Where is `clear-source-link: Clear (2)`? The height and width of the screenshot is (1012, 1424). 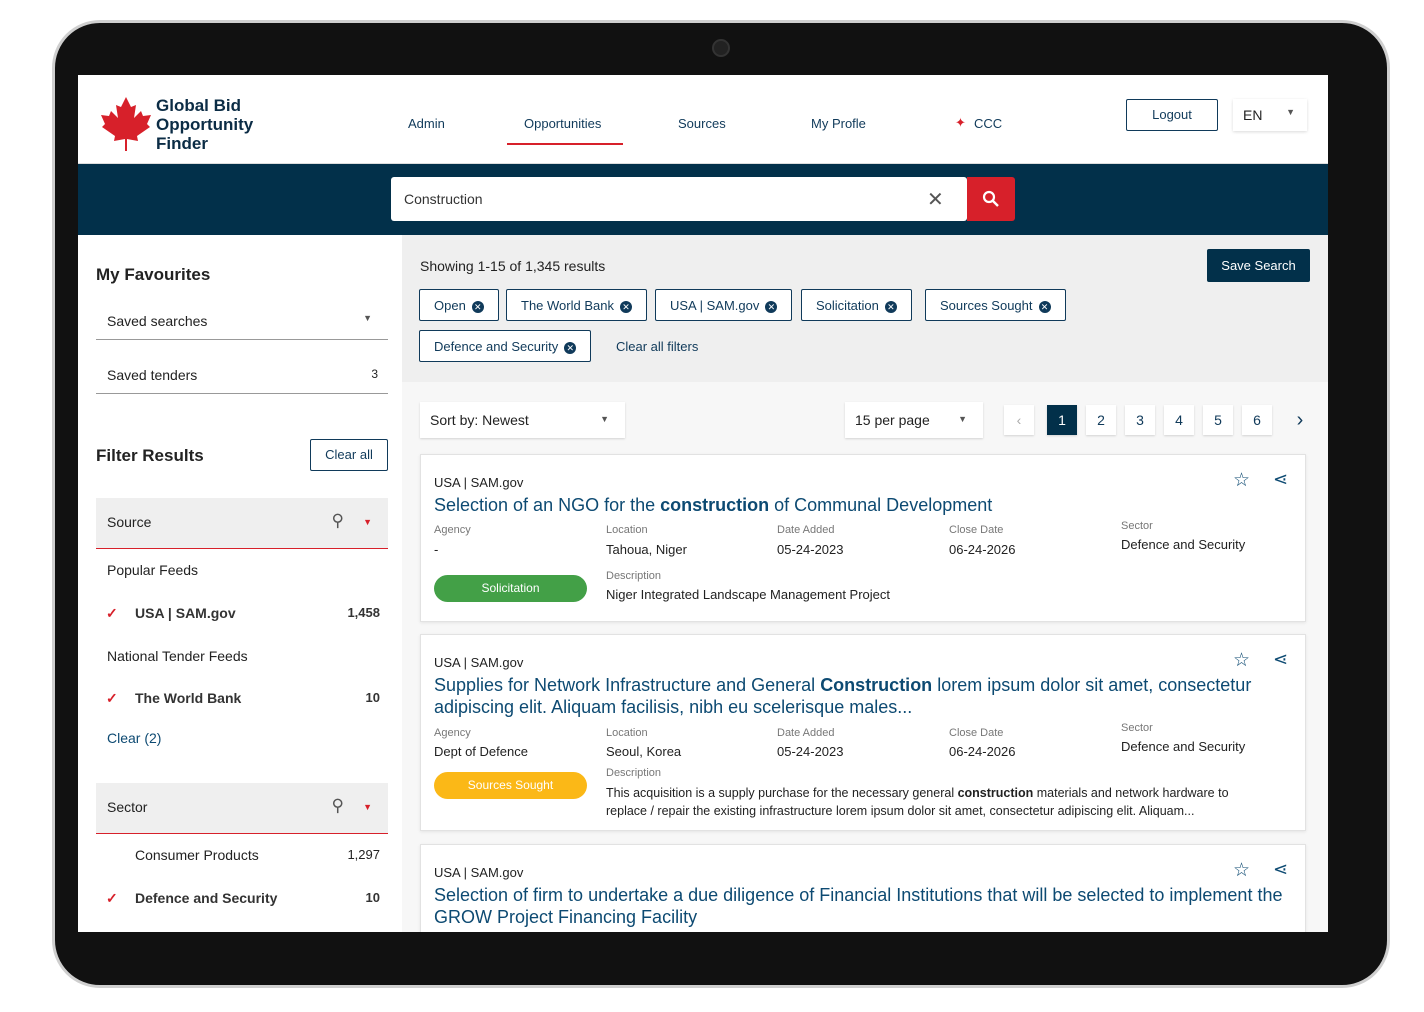 clear-source-link: Clear (2) is located at coordinates (134, 738).